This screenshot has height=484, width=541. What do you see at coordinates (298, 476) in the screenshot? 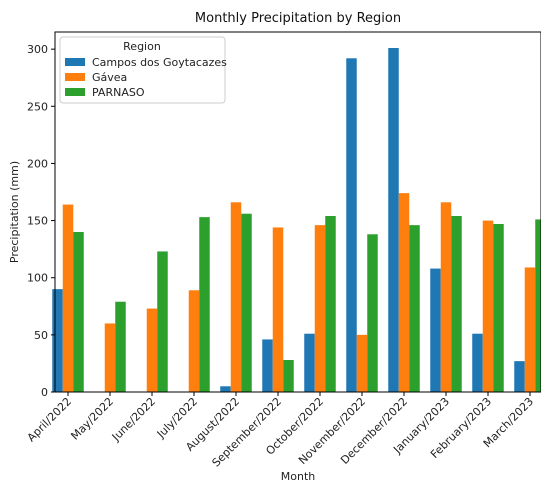
I see `x-axis-label: Month` at bounding box center [298, 476].